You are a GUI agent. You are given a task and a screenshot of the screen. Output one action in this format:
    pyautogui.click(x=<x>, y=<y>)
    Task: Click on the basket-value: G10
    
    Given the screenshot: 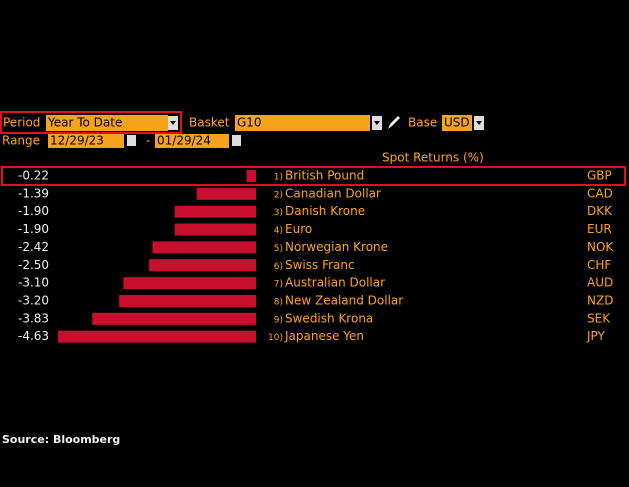 What is the action you would take?
    pyautogui.click(x=249, y=123)
    